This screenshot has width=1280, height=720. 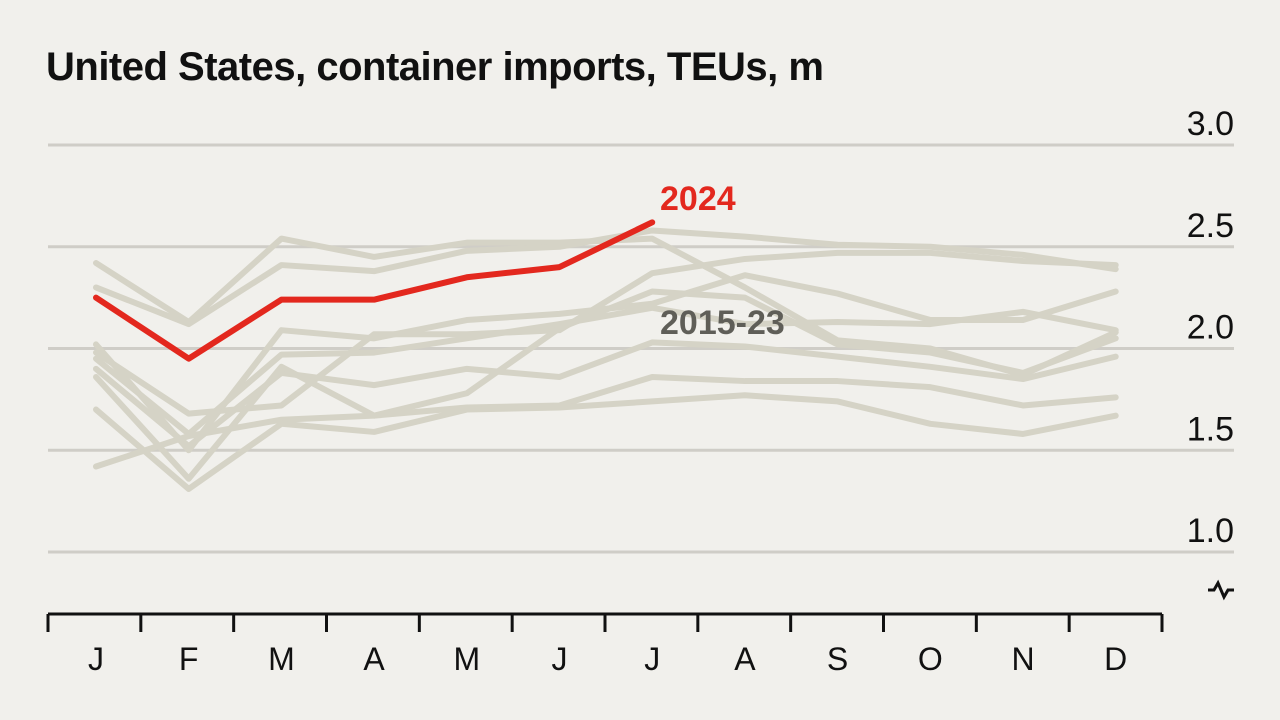 What do you see at coordinates (930, 659) in the screenshot?
I see `x-tick-label: O` at bounding box center [930, 659].